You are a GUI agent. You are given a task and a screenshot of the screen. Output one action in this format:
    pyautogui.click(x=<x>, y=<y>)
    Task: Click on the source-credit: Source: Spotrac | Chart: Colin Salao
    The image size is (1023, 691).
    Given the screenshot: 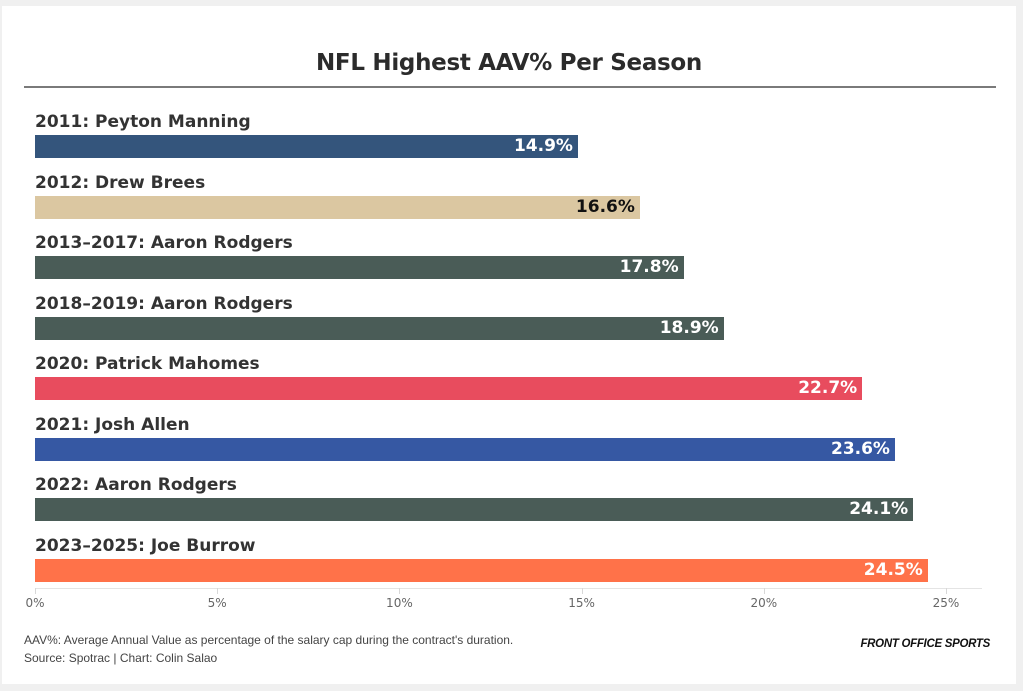 What is the action you would take?
    pyautogui.click(x=121, y=658)
    